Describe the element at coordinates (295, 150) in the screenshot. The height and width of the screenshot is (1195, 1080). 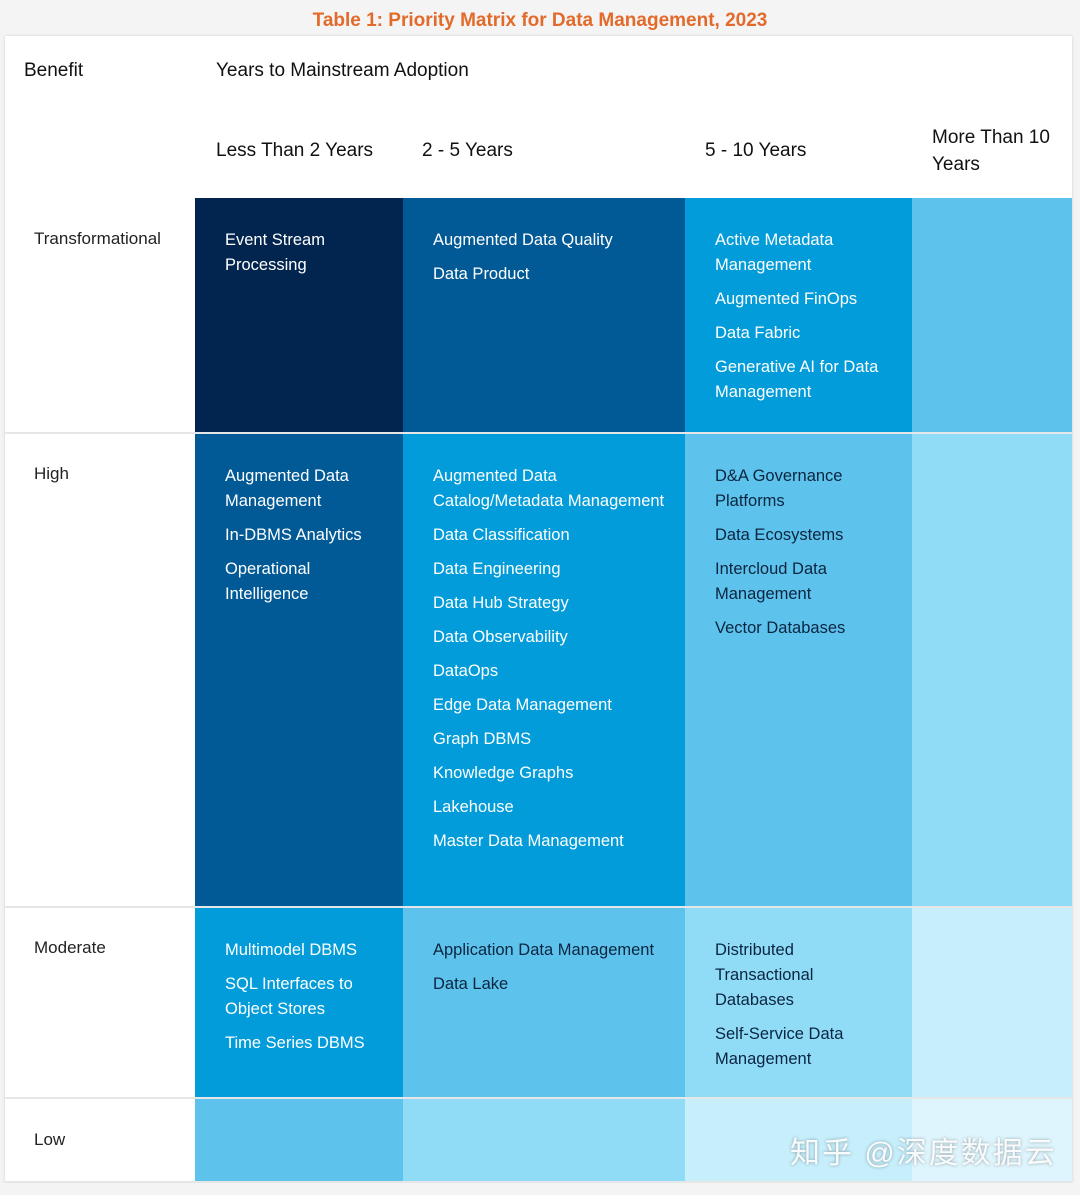
I see `column-header-less-than-2: Less Than 2 Years` at that location.